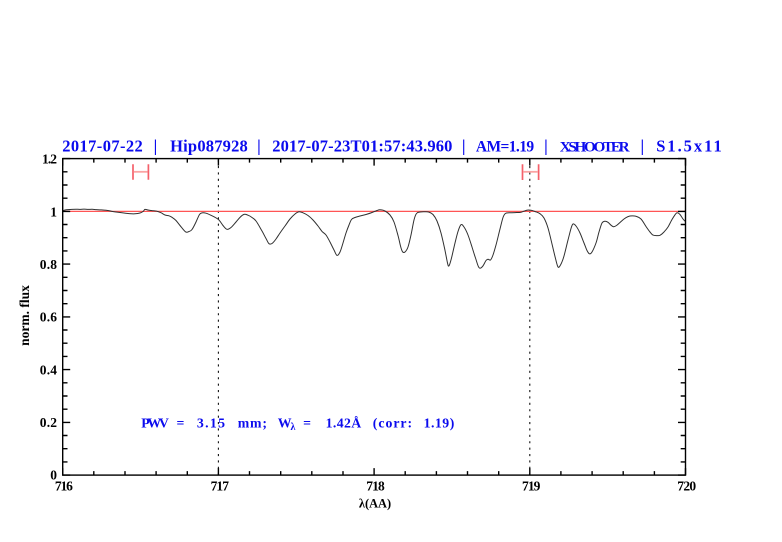 This screenshot has width=782, height=542. I want to click on svg-text: 717, so click(220, 486).